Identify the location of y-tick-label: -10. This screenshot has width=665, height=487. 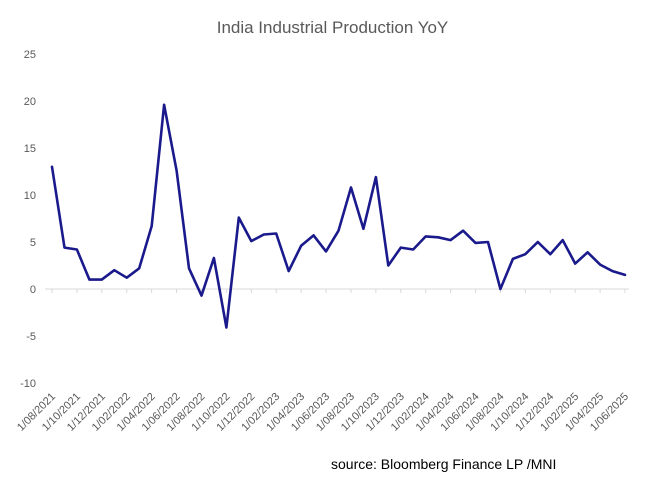
(28, 384).